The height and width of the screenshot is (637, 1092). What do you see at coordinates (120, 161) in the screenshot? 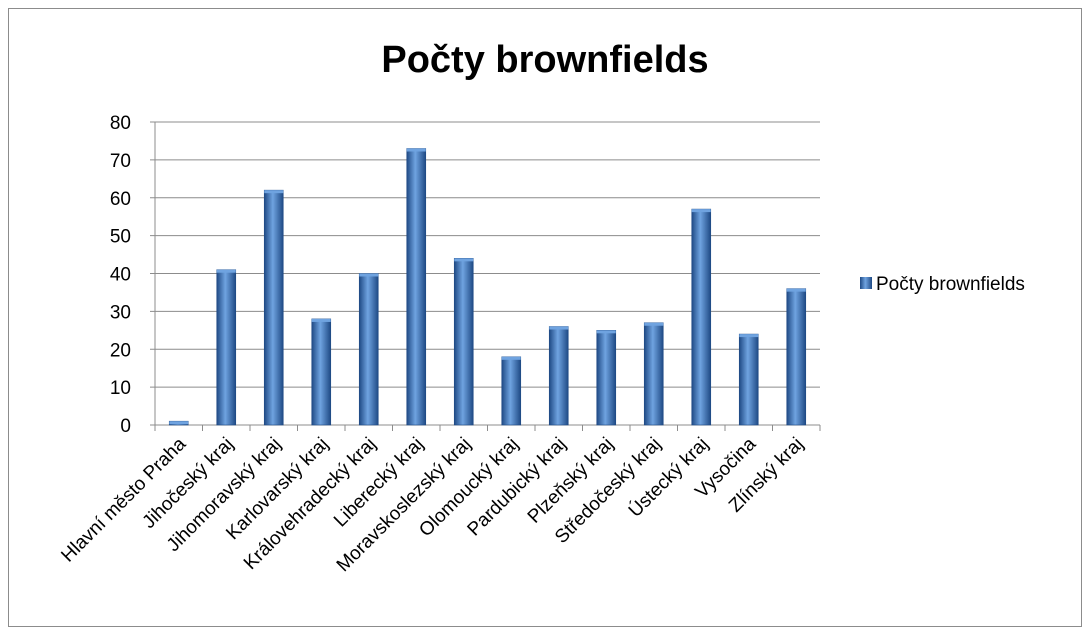
I see `y-tick-label: 70` at bounding box center [120, 161].